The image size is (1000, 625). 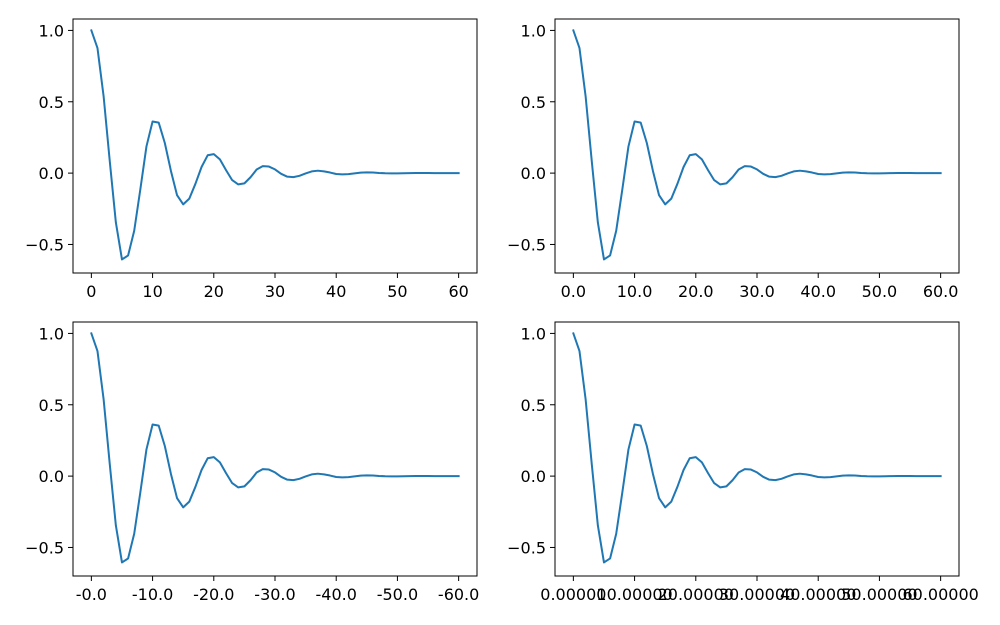 What do you see at coordinates (152, 291) in the screenshot?
I see `x-tick-label: 10` at bounding box center [152, 291].